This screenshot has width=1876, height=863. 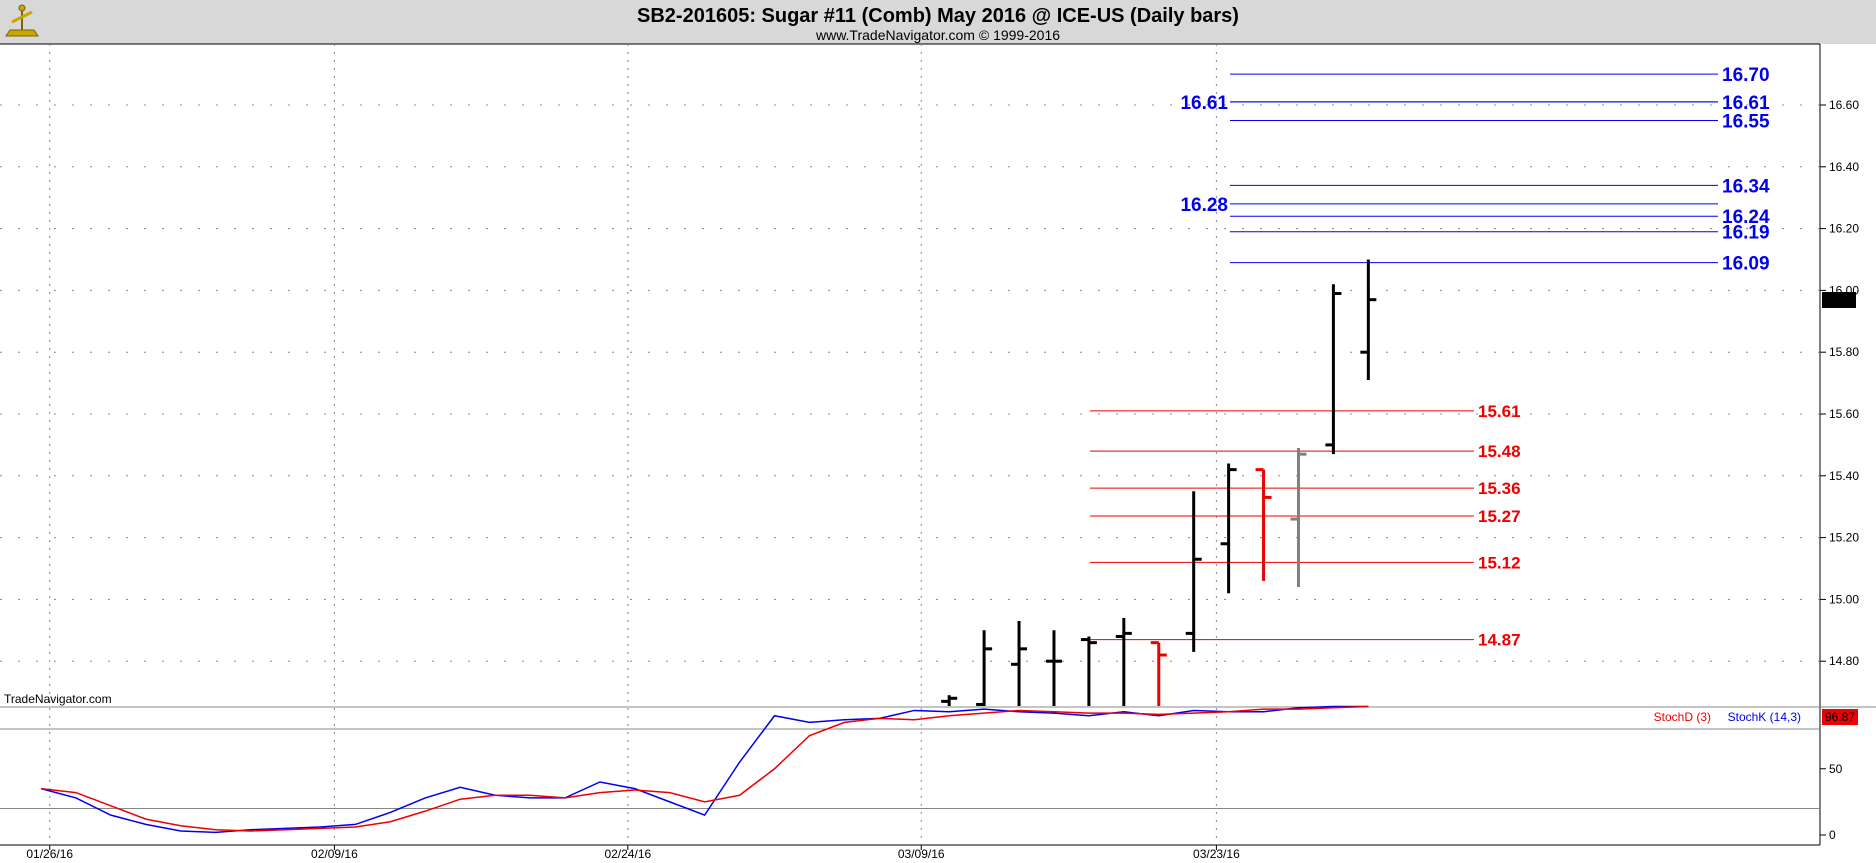 I want to click on resistance-label: 16.19, so click(x=1746, y=233).